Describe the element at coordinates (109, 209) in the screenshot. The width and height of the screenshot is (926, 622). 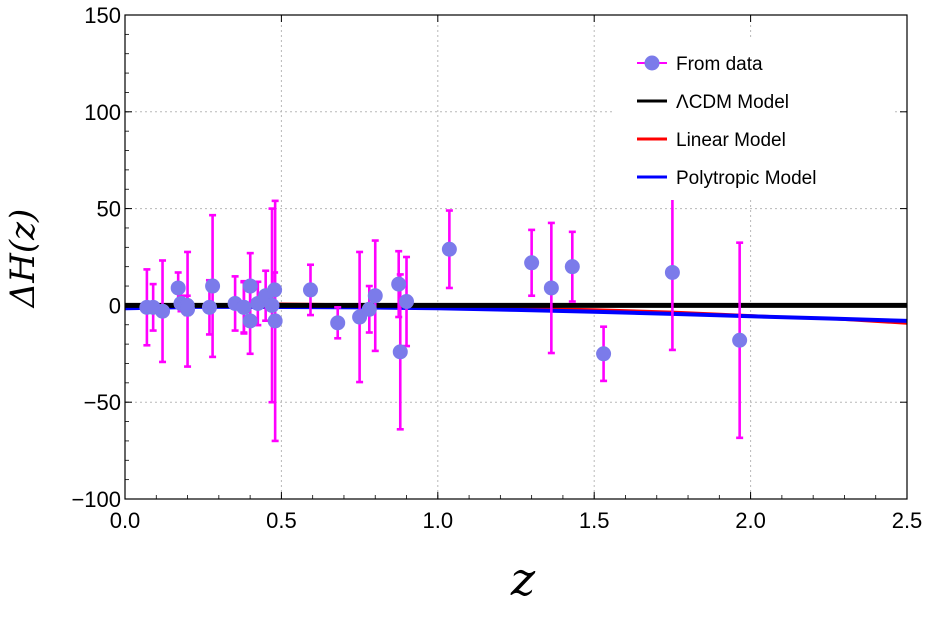
I see `y-tick-label: 50` at that location.